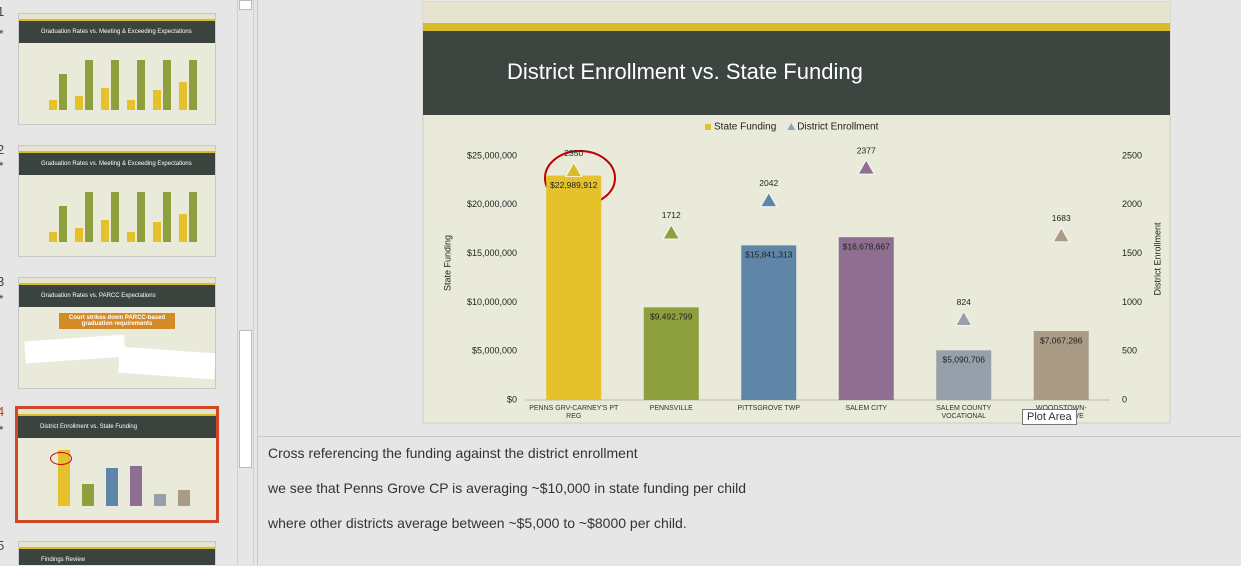  I want to click on x-tick-label: PITTSGROVE TWP, so click(769, 408).